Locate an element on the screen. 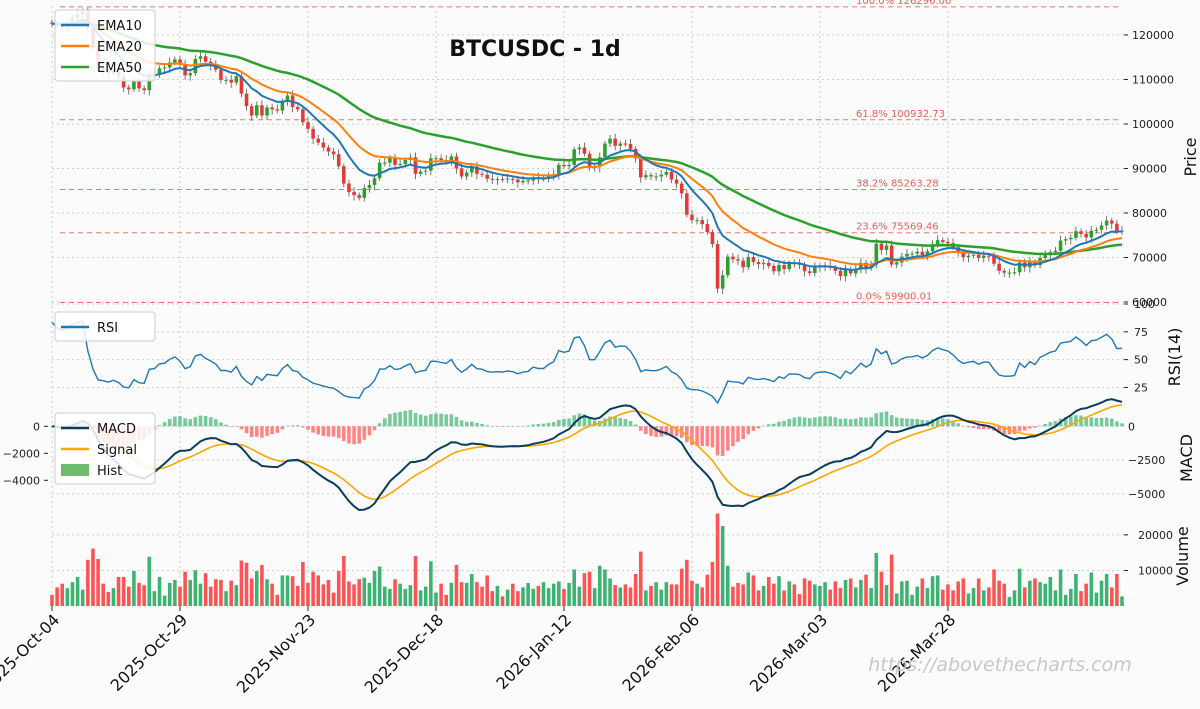  x-tick-label: 2026-Feb-06 is located at coordinates (660, 652).